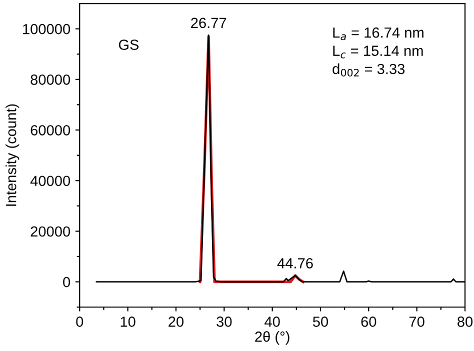  Describe the element at coordinates (80, 321) in the screenshot. I see `x-tick-label: 0` at that location.